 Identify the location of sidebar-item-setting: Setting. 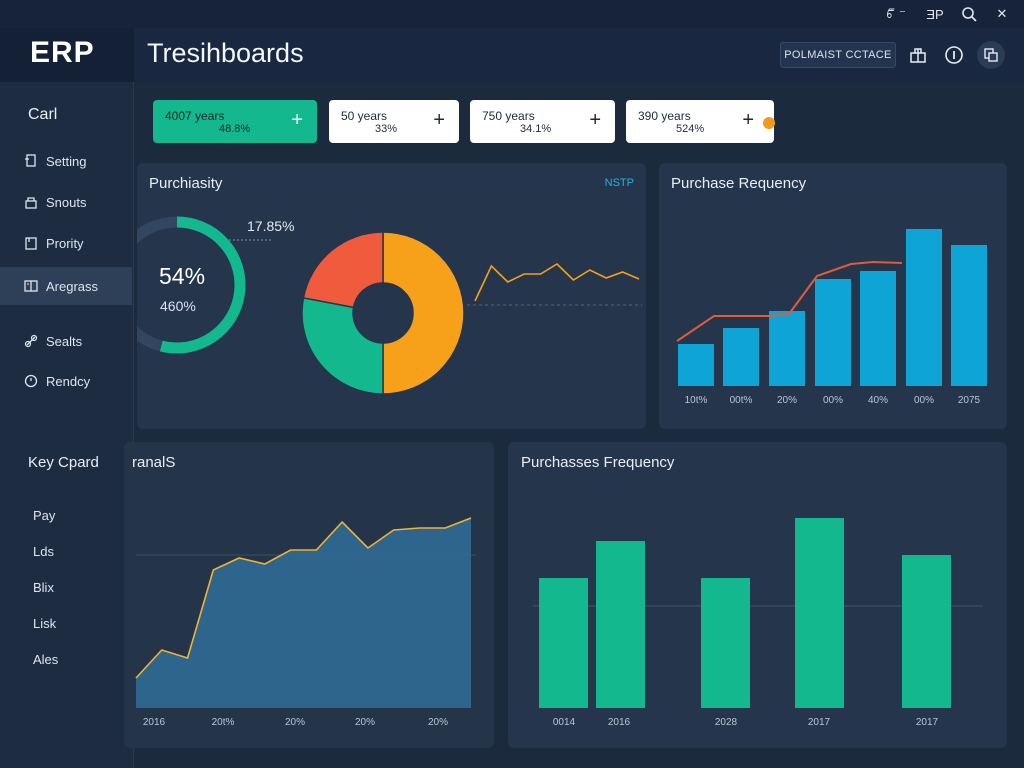
(67, 161).